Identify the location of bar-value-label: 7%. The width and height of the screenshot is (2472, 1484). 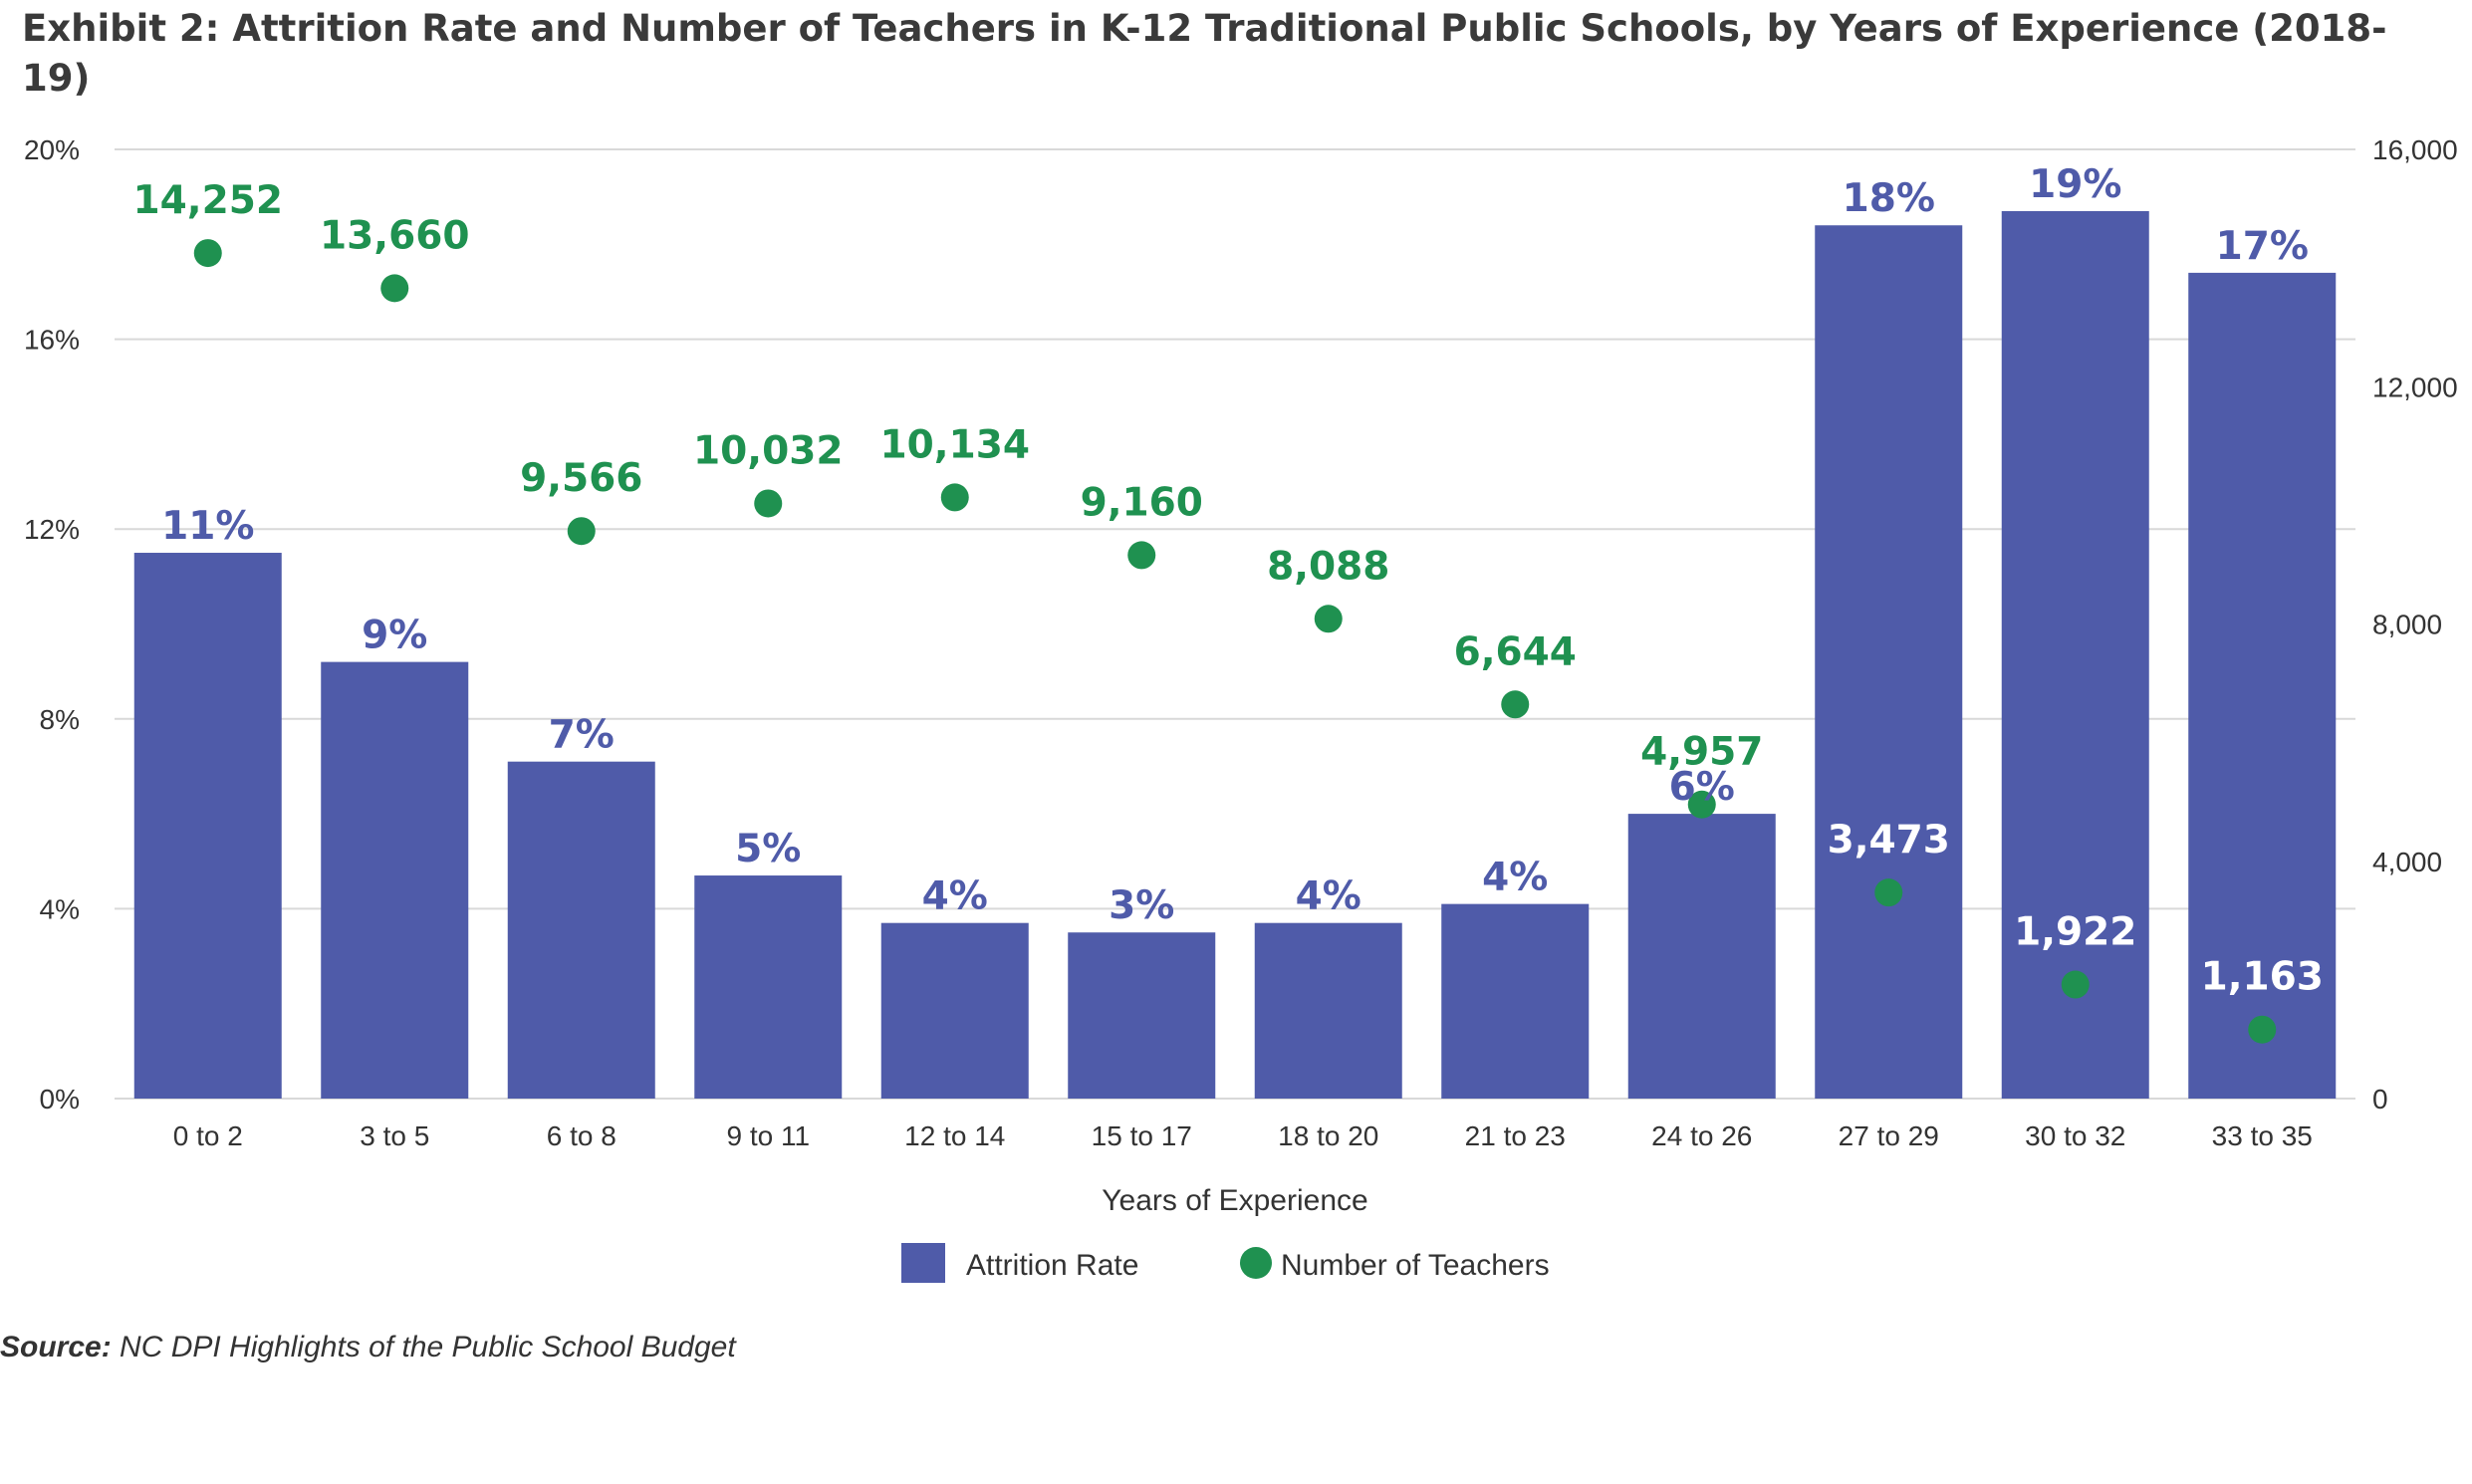
(582, 735).